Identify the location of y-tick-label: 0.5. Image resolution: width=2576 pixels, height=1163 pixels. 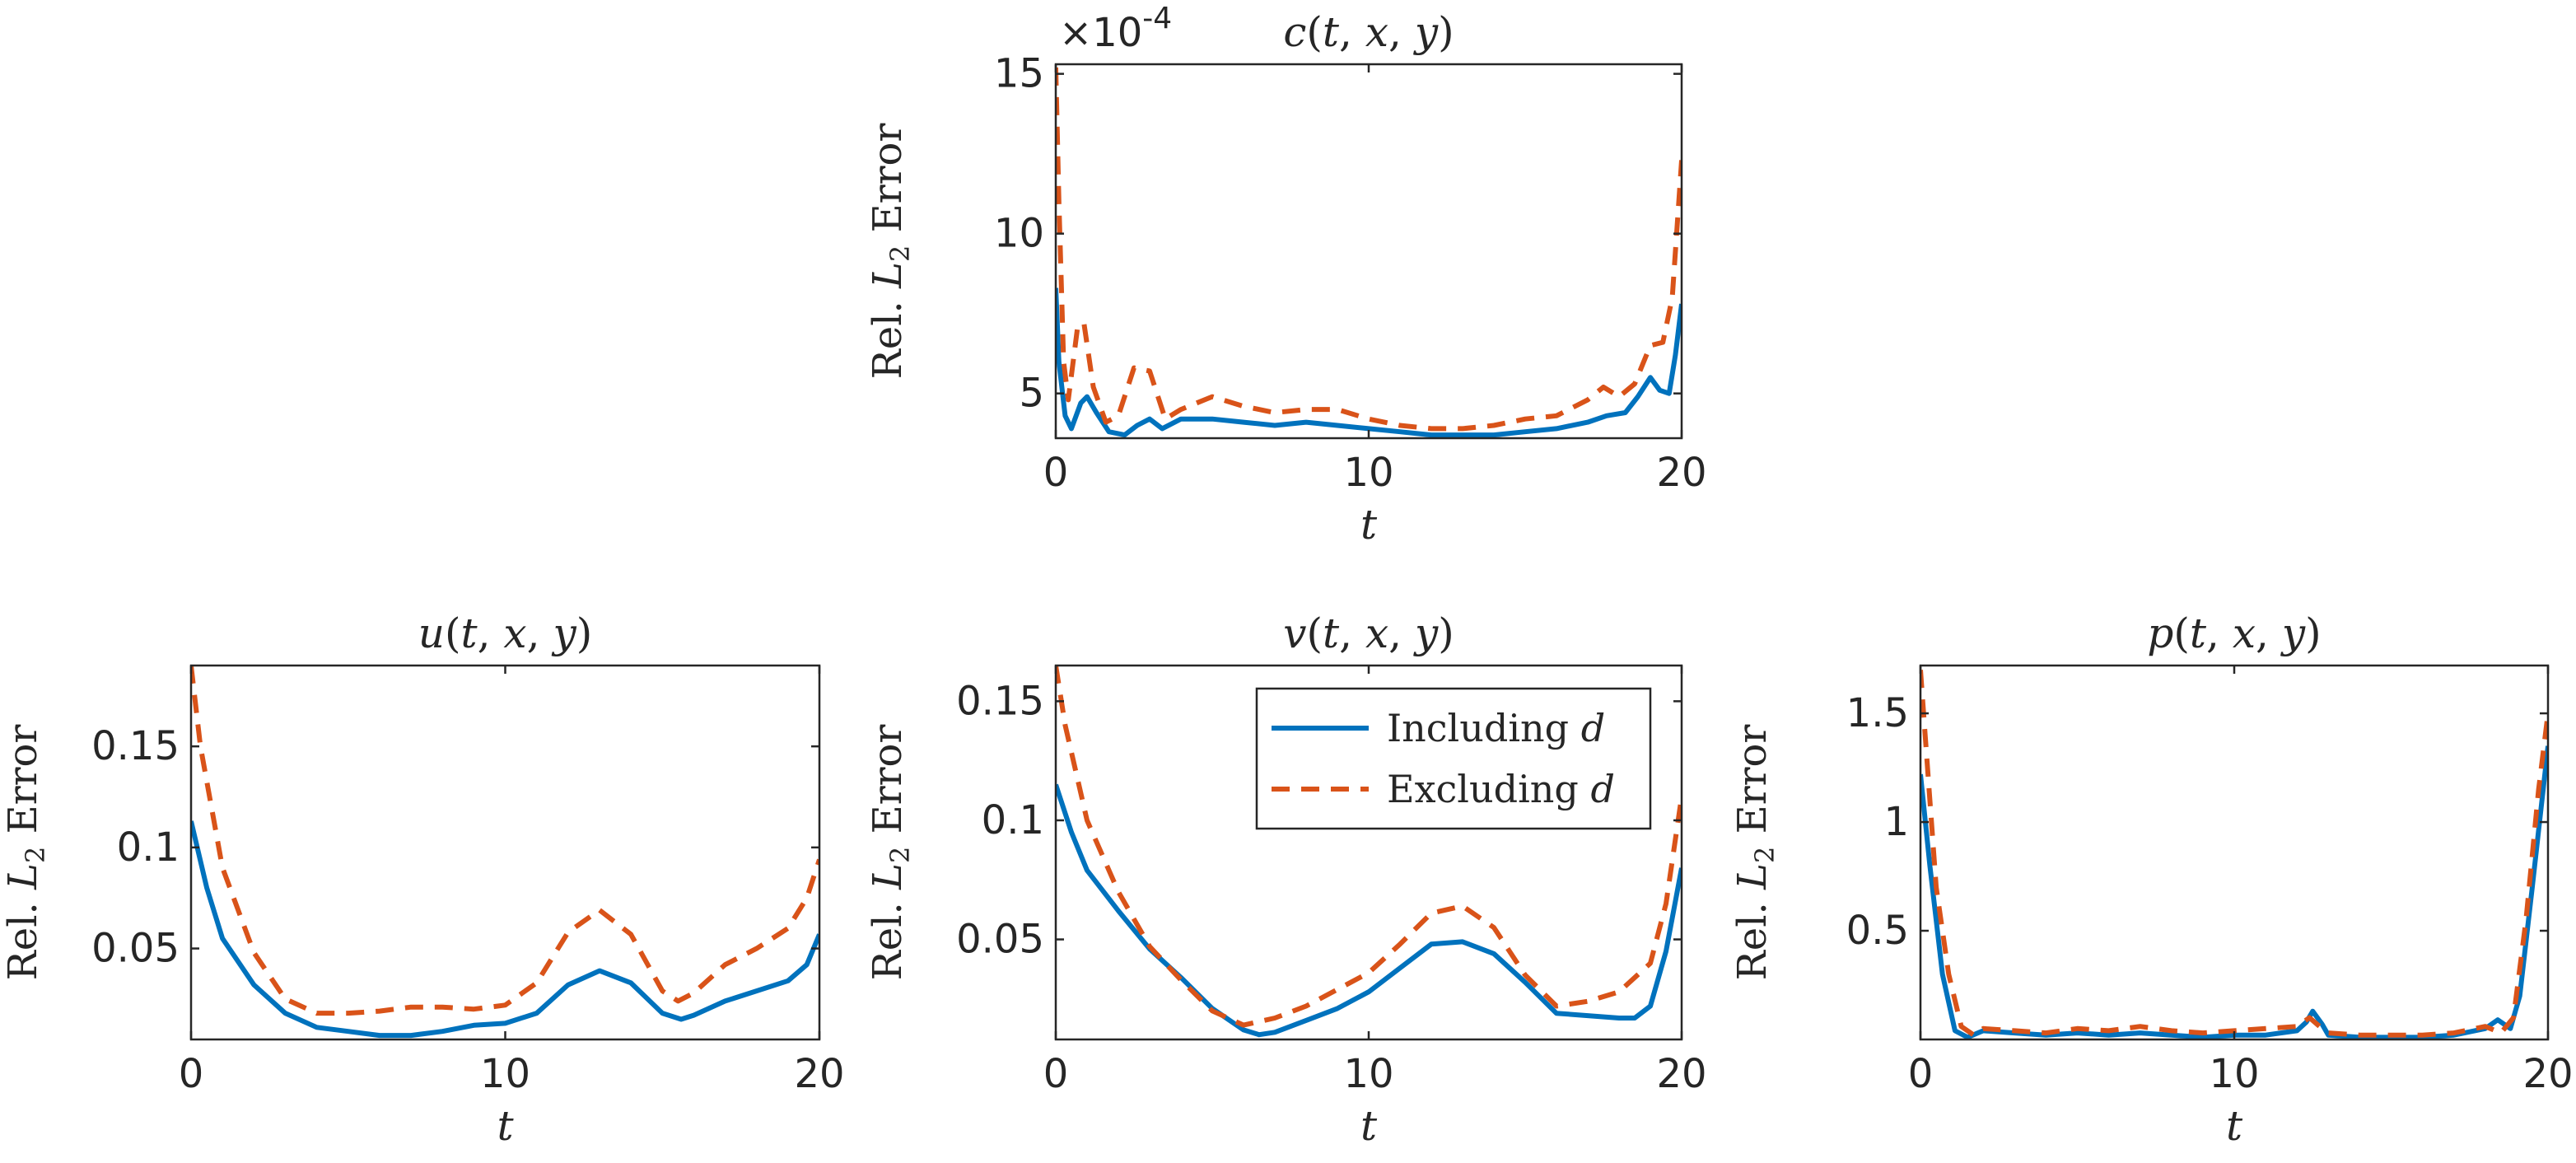
(1877, 931).